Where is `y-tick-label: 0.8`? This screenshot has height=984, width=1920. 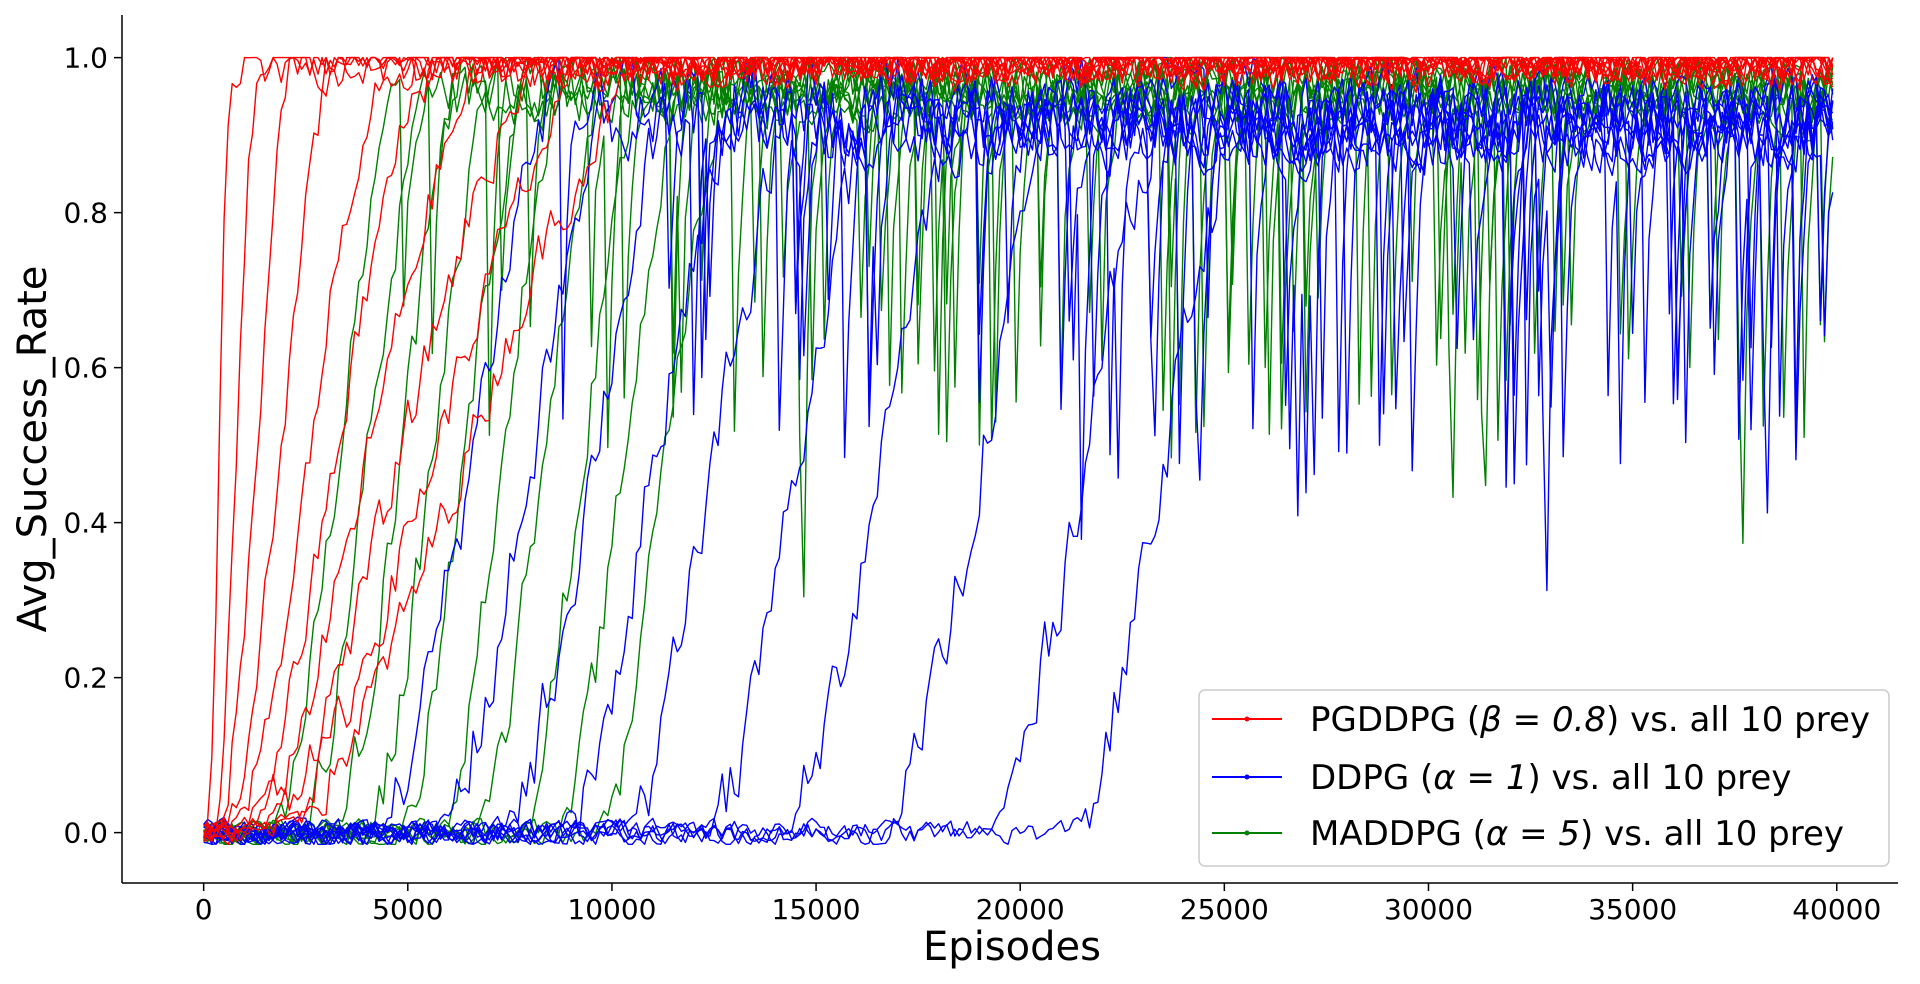
y-tick-label: 0.8 is located at coordinates (85, 213).